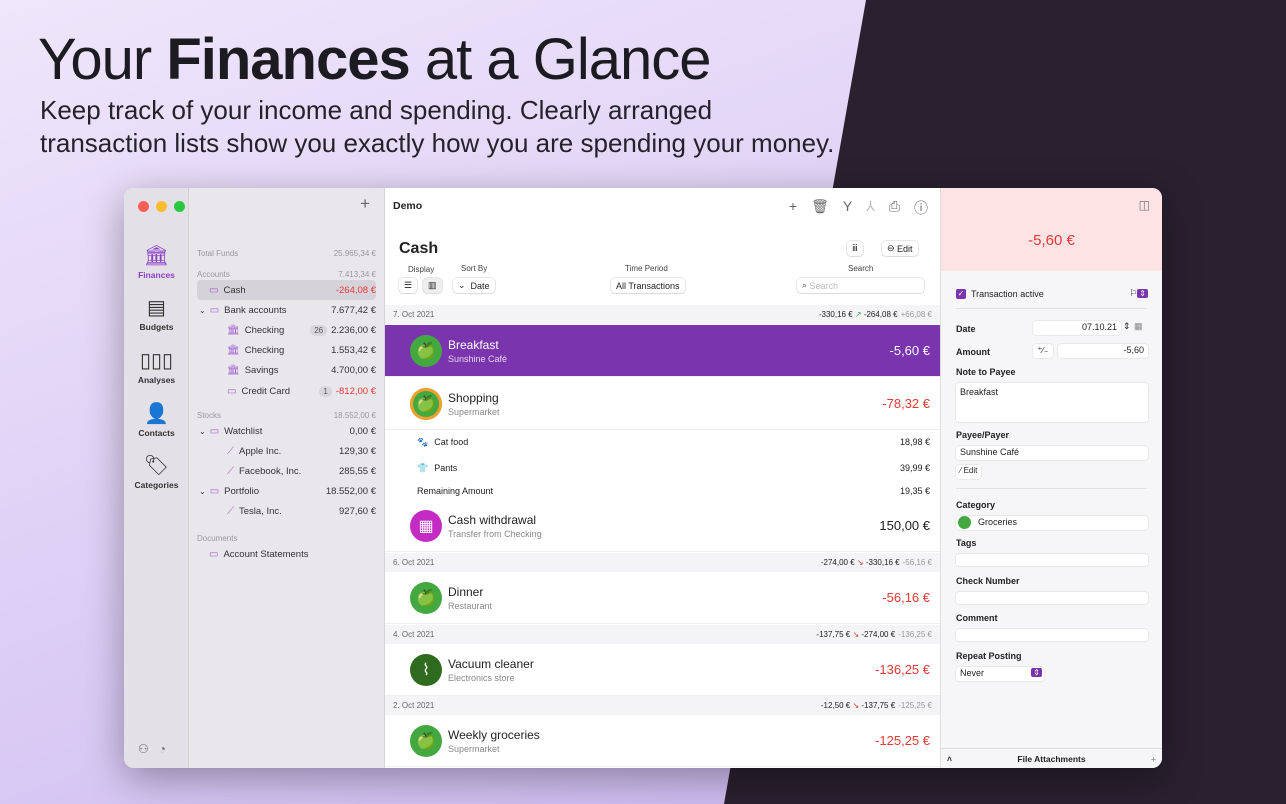 This screenshot has height=804, width=1286. What do you see at coordinates (998, 522) in the screenshot?
I see `category-value: Groceries` at bounding box center [998, 522].